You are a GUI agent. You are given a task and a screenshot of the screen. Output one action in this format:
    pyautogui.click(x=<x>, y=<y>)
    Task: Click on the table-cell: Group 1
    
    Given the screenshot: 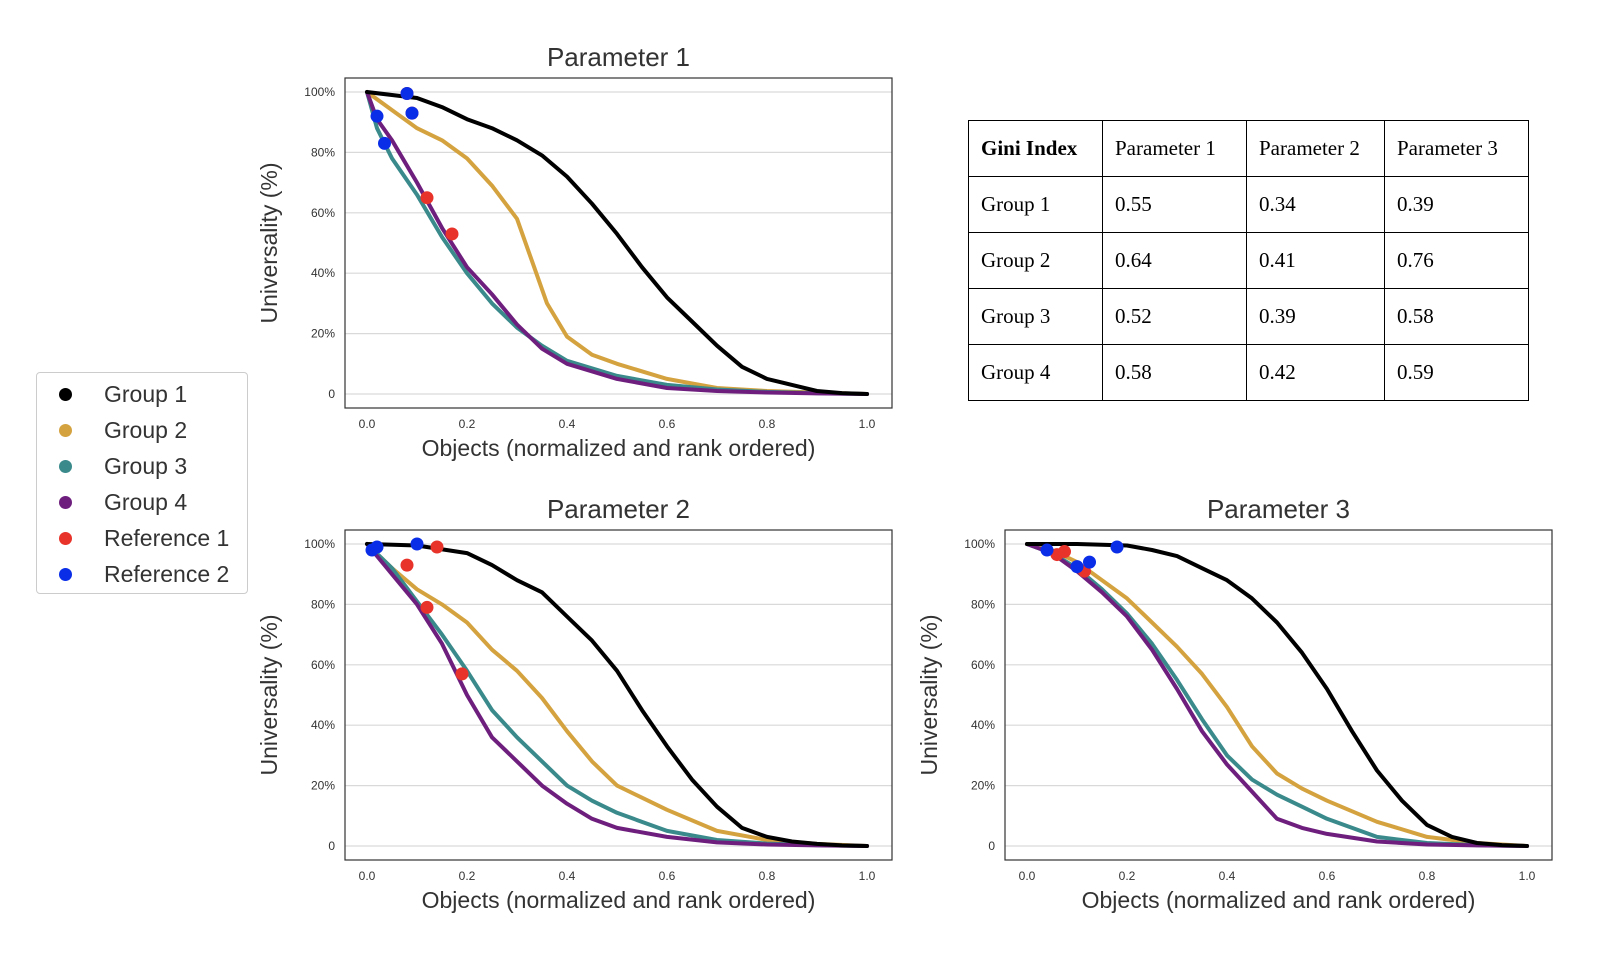 What is the action you would take?
    pyautogui.click(x=1035, y=204)
    